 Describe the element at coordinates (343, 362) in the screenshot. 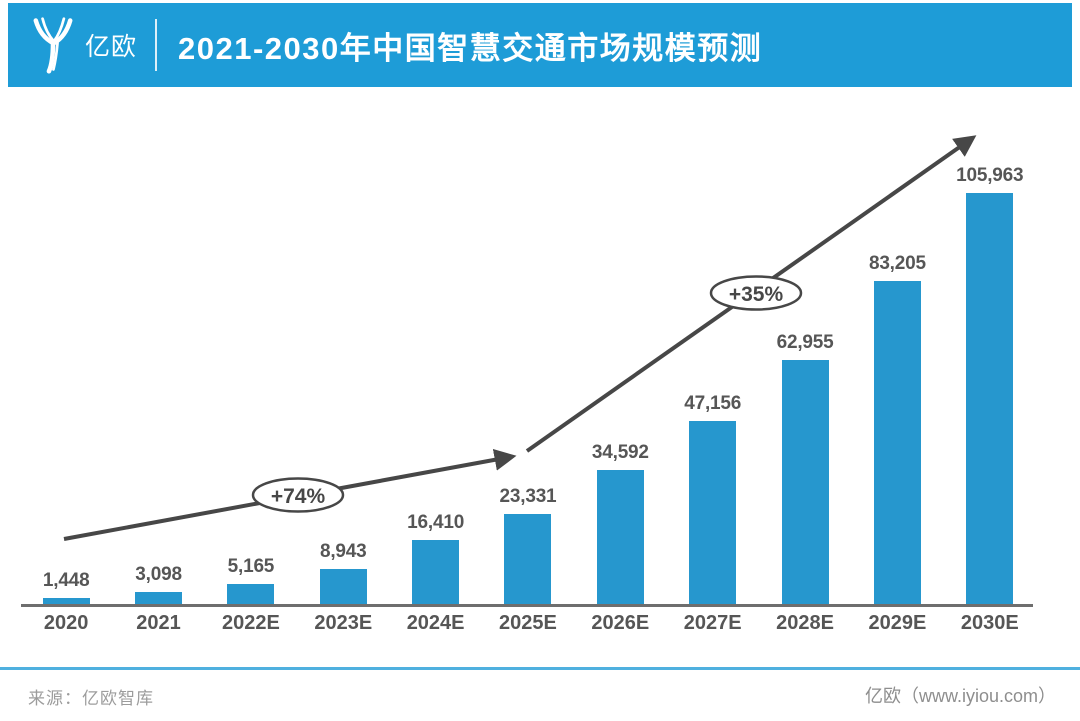

I see `bar-column: 8,943` at that location.